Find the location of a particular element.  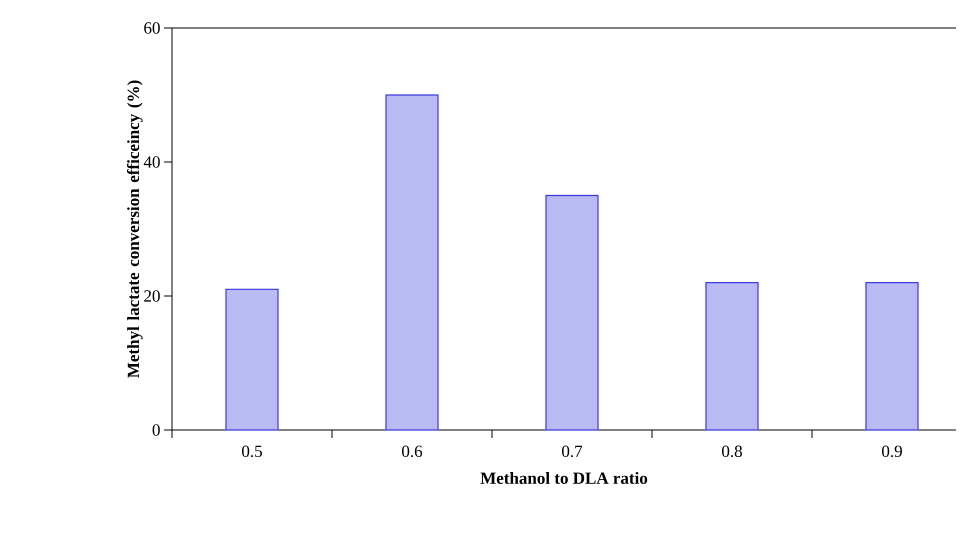

x-tick-label: 0.8 is located at coordinates (732, 452).